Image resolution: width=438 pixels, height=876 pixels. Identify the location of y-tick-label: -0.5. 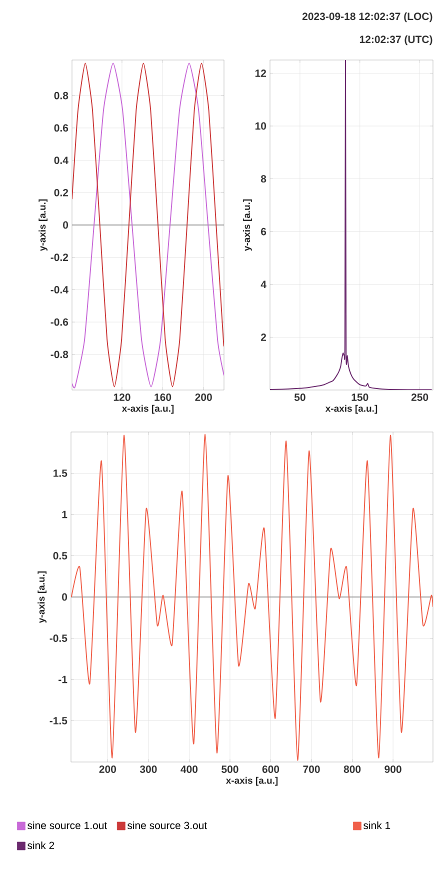
(59, 638).